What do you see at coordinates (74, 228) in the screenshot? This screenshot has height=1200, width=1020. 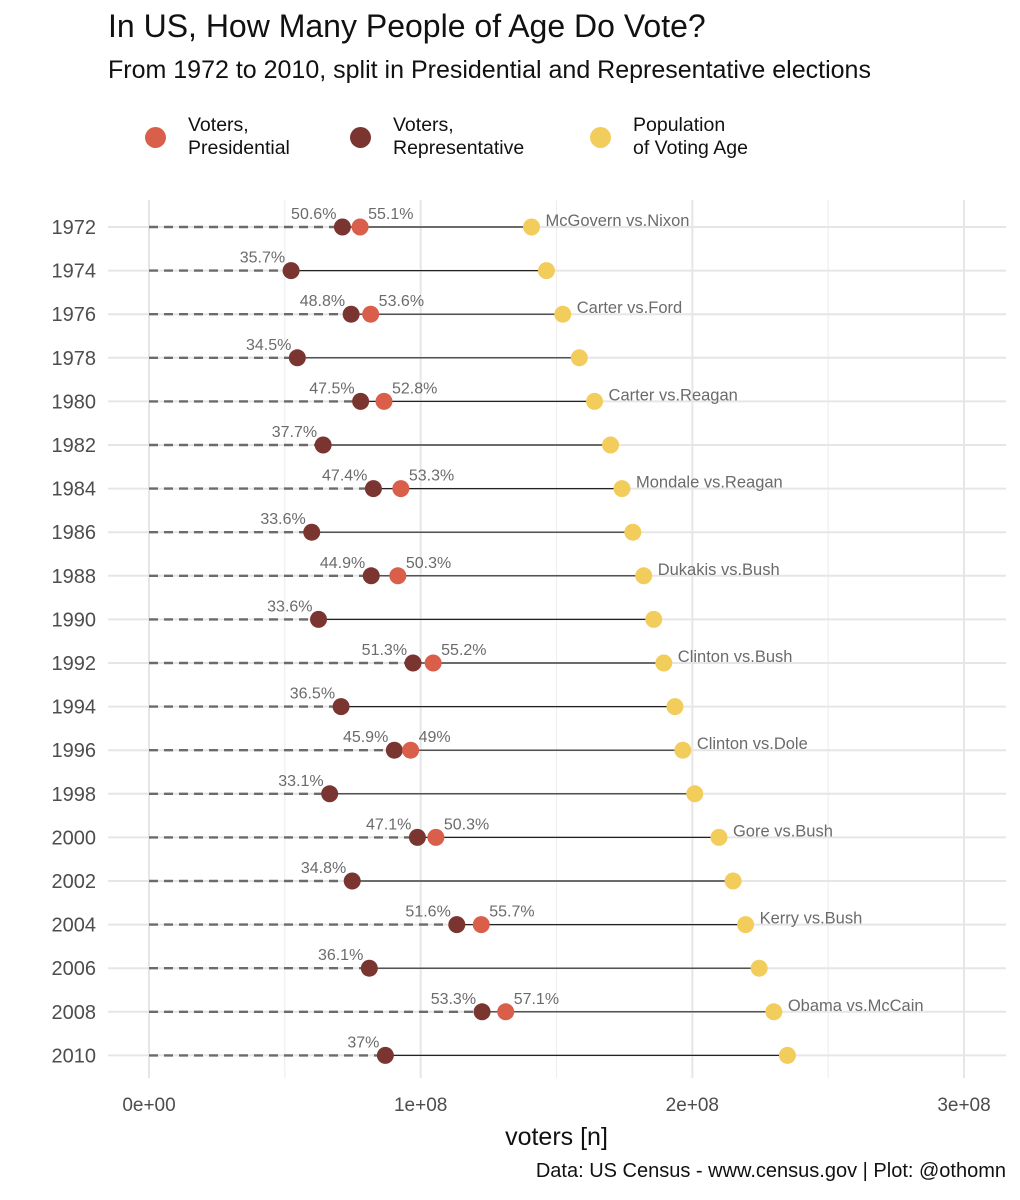 I see `y-tick-label: 1972` at bounding box center [74, 228].